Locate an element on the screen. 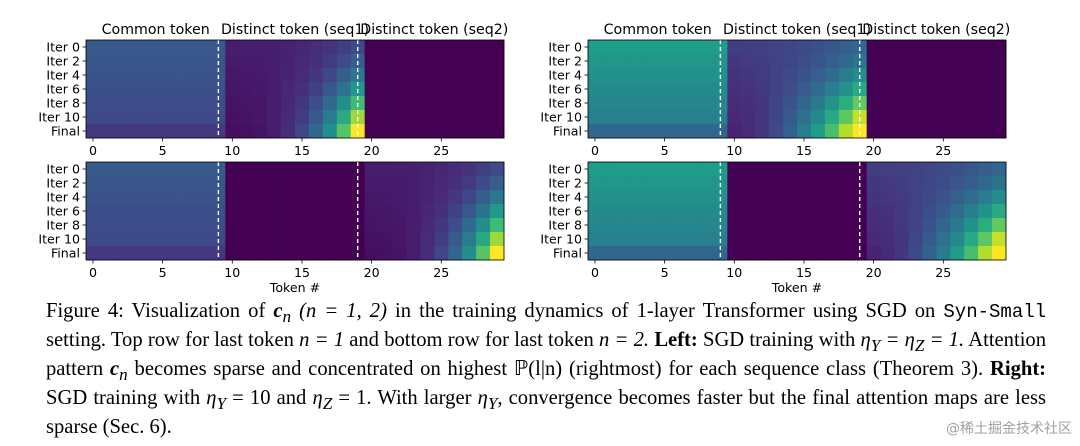 Image resolution: width=1080 pixels, height=446 pixels. x-tick-label: 10 is located at coordinates (232, 150).